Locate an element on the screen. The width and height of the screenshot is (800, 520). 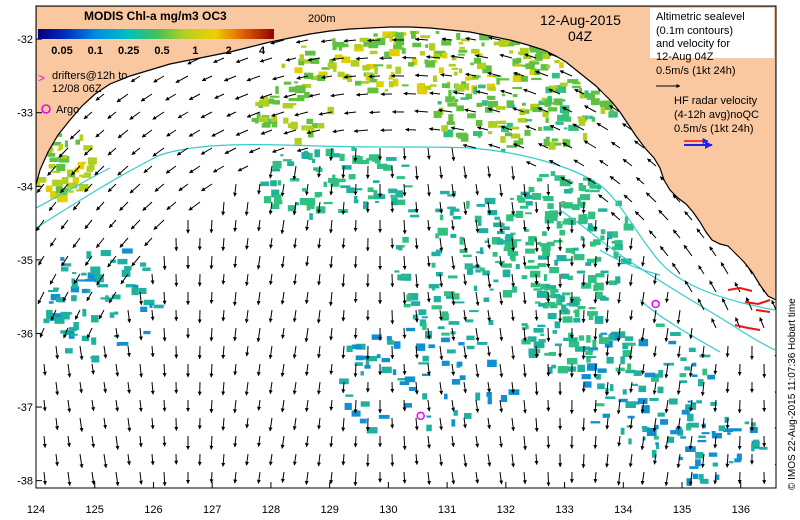
y-tick-label: -38 is located at coordinates (25, 482).